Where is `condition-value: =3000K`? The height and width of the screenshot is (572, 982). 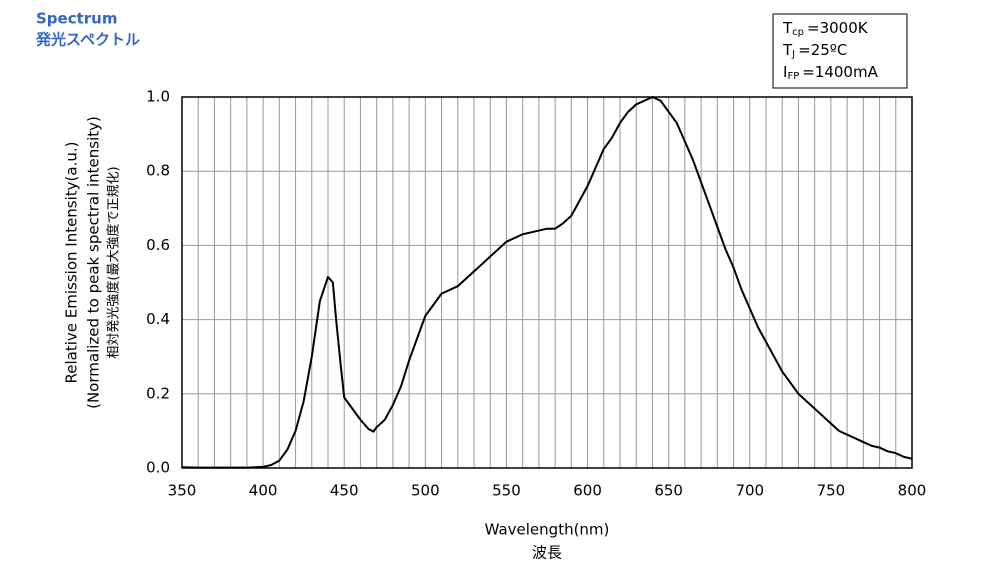 condition-value: =3000K is located at coordinates (838, 28).